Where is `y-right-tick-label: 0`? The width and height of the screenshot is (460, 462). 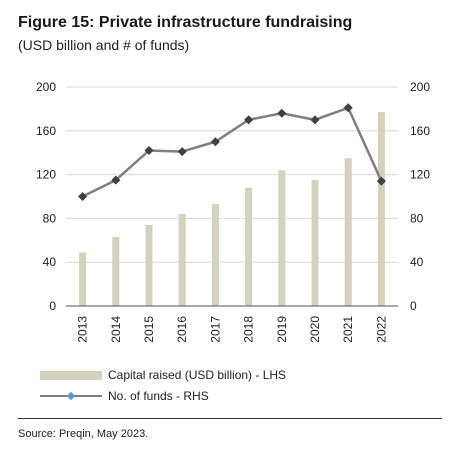 y-right-tick-label: 0 is located at coordinates (413, 306).